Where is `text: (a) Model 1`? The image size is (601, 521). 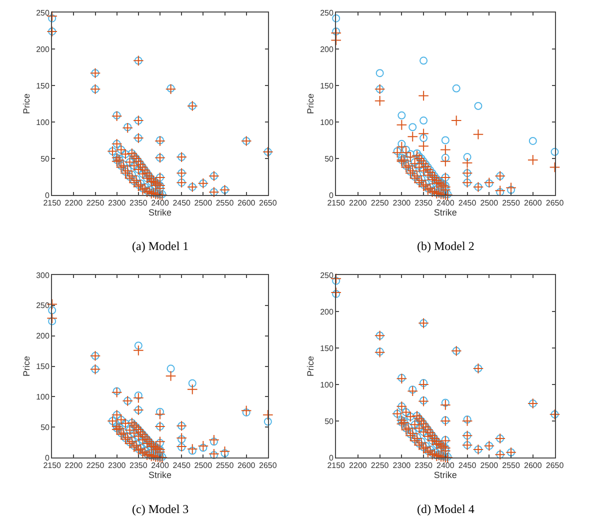 text: (a) Model 1 is located at coordinates (160, 246).